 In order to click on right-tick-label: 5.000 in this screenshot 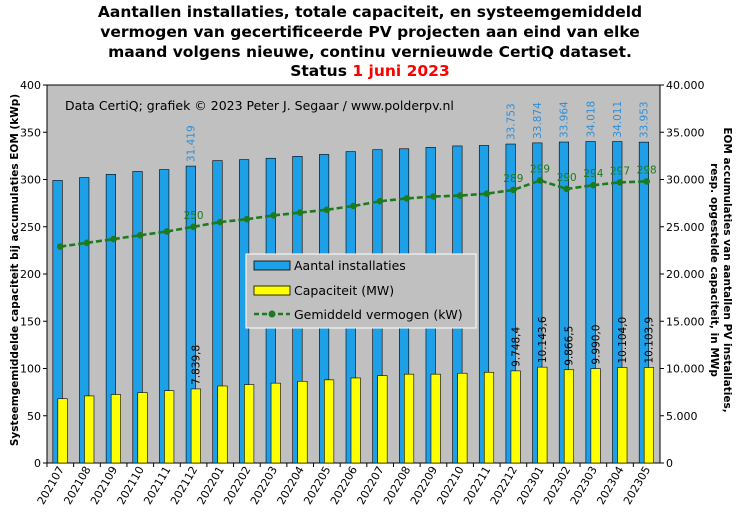, I will do `click(682, 416)`.